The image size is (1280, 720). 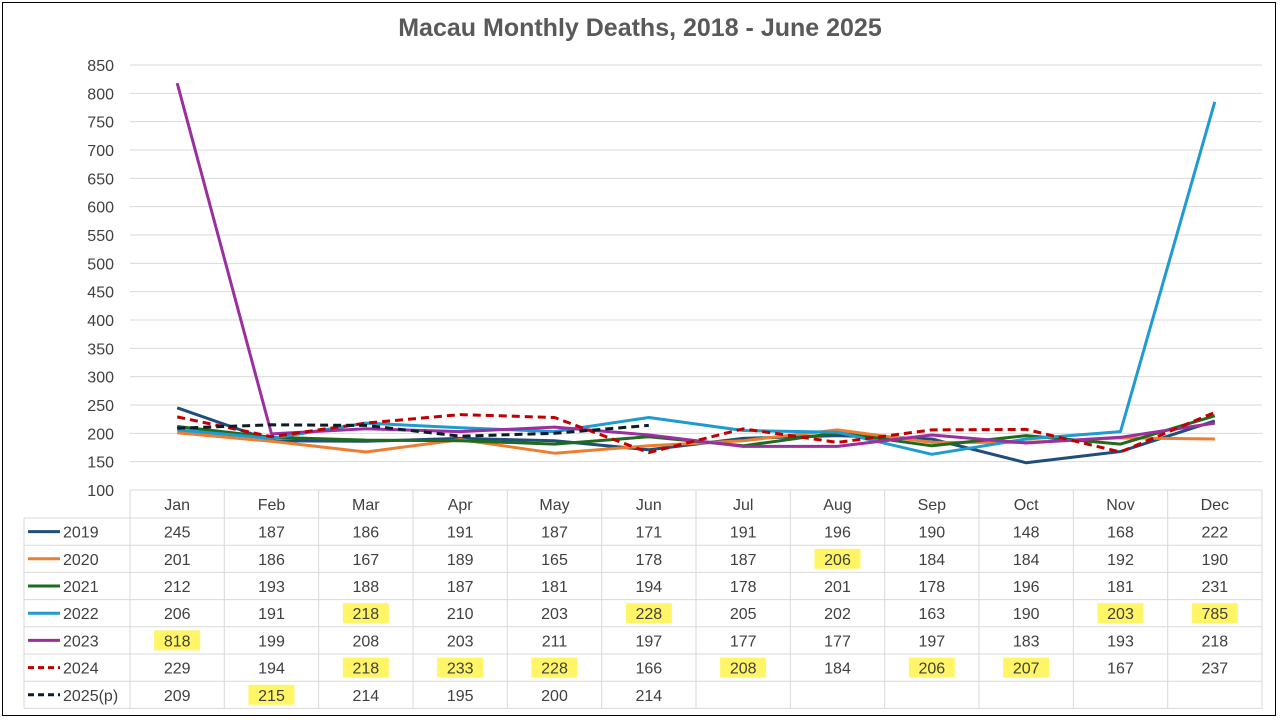 I want to click on table-value: 785, so click(x=1214, y=614).